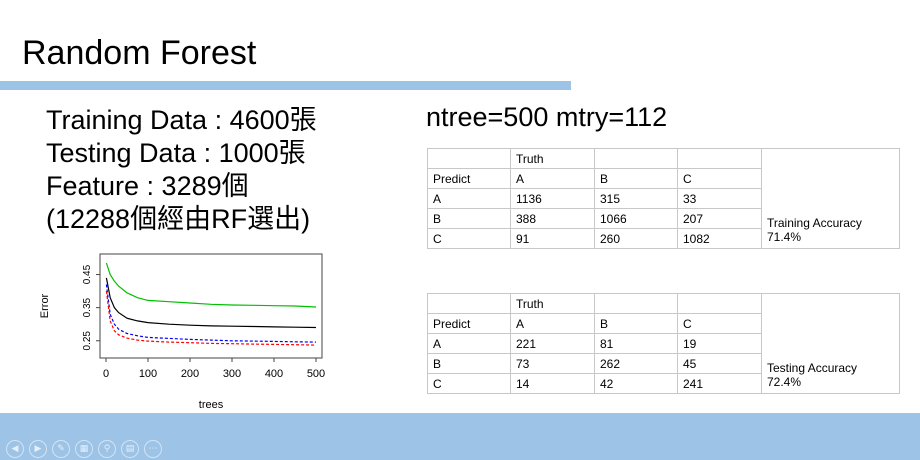  I want to click on table-cell: 262, so click(636, 363).